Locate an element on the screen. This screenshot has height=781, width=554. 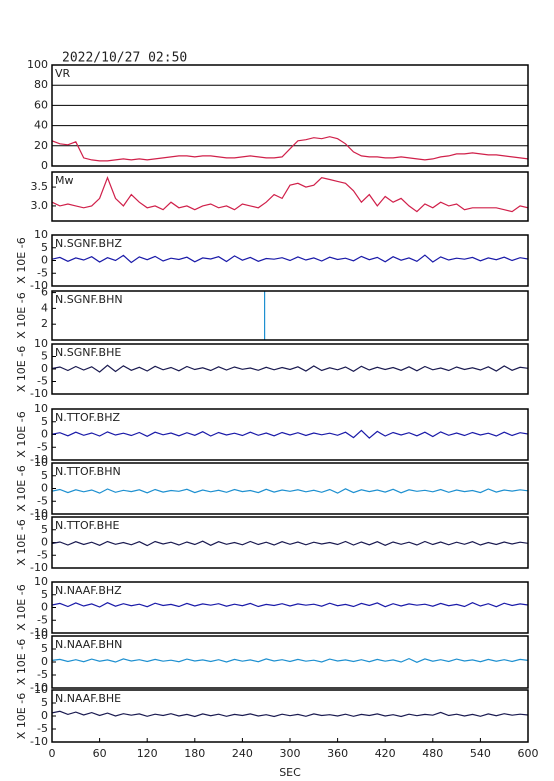
panel-label: N.SGNF.BHE is located at coordinates (88, 352).